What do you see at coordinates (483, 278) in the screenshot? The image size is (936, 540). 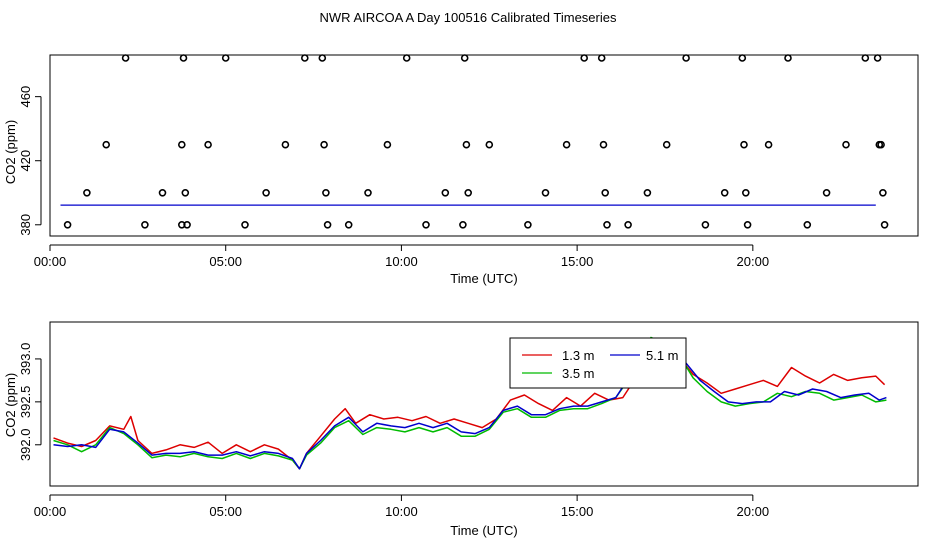 I see `top-x-axis-label: Time (UTC)` at bounding box center [483, 278].